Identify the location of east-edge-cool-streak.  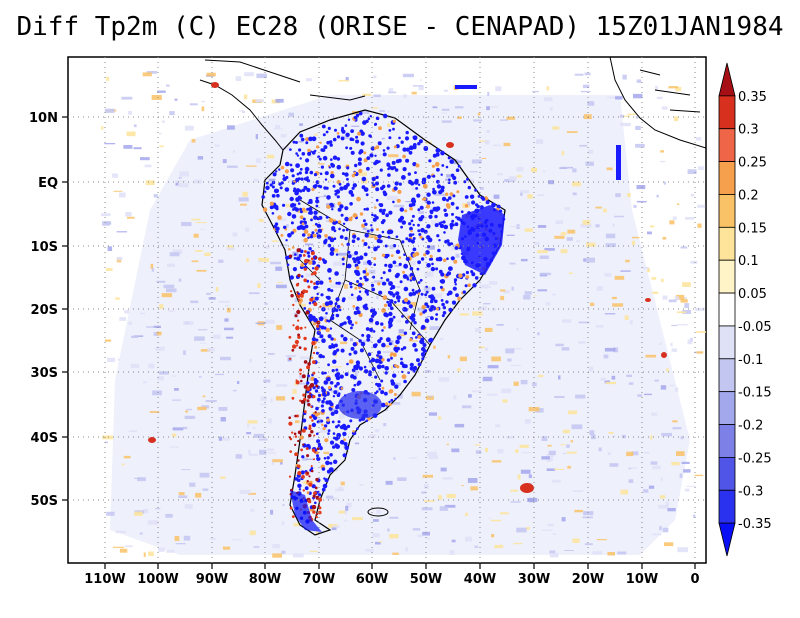
(618, 162).